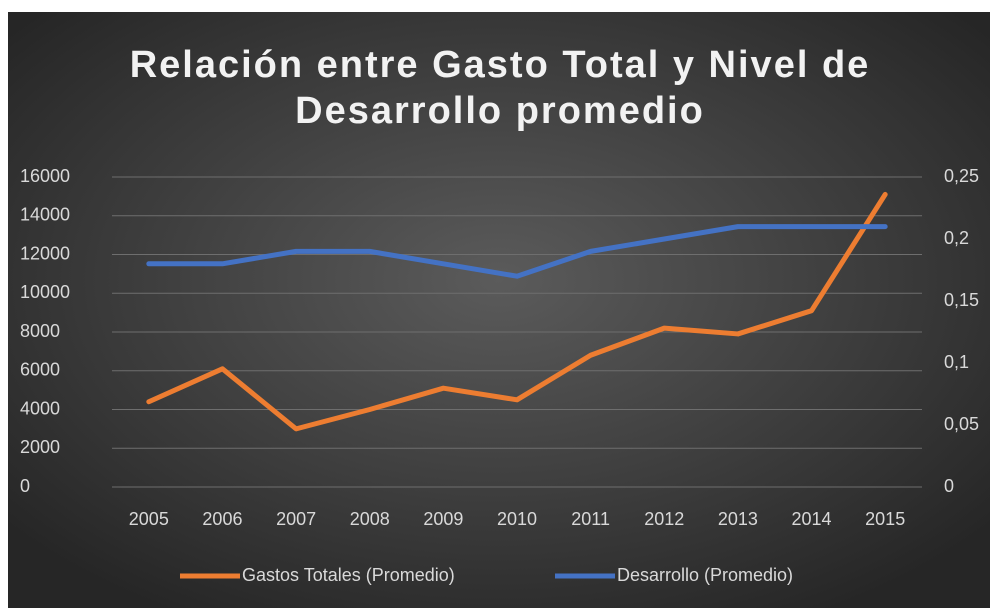 This screenshot has height=608, width=999. I want to click on x-tick-label: 2007, so click(296, 519).